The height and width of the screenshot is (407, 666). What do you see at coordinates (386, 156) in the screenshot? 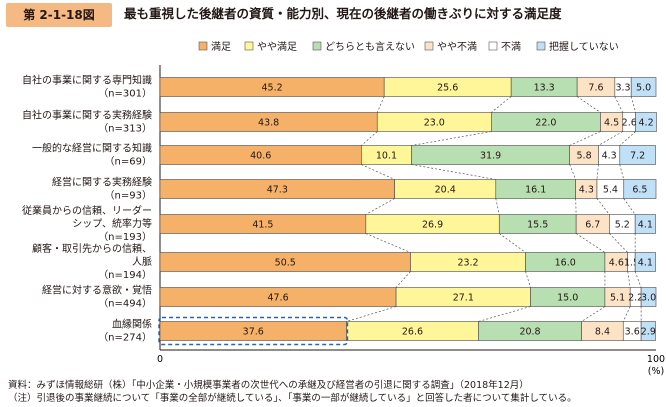
I see `data-label: 10.1` at bounding box center [386, 156].